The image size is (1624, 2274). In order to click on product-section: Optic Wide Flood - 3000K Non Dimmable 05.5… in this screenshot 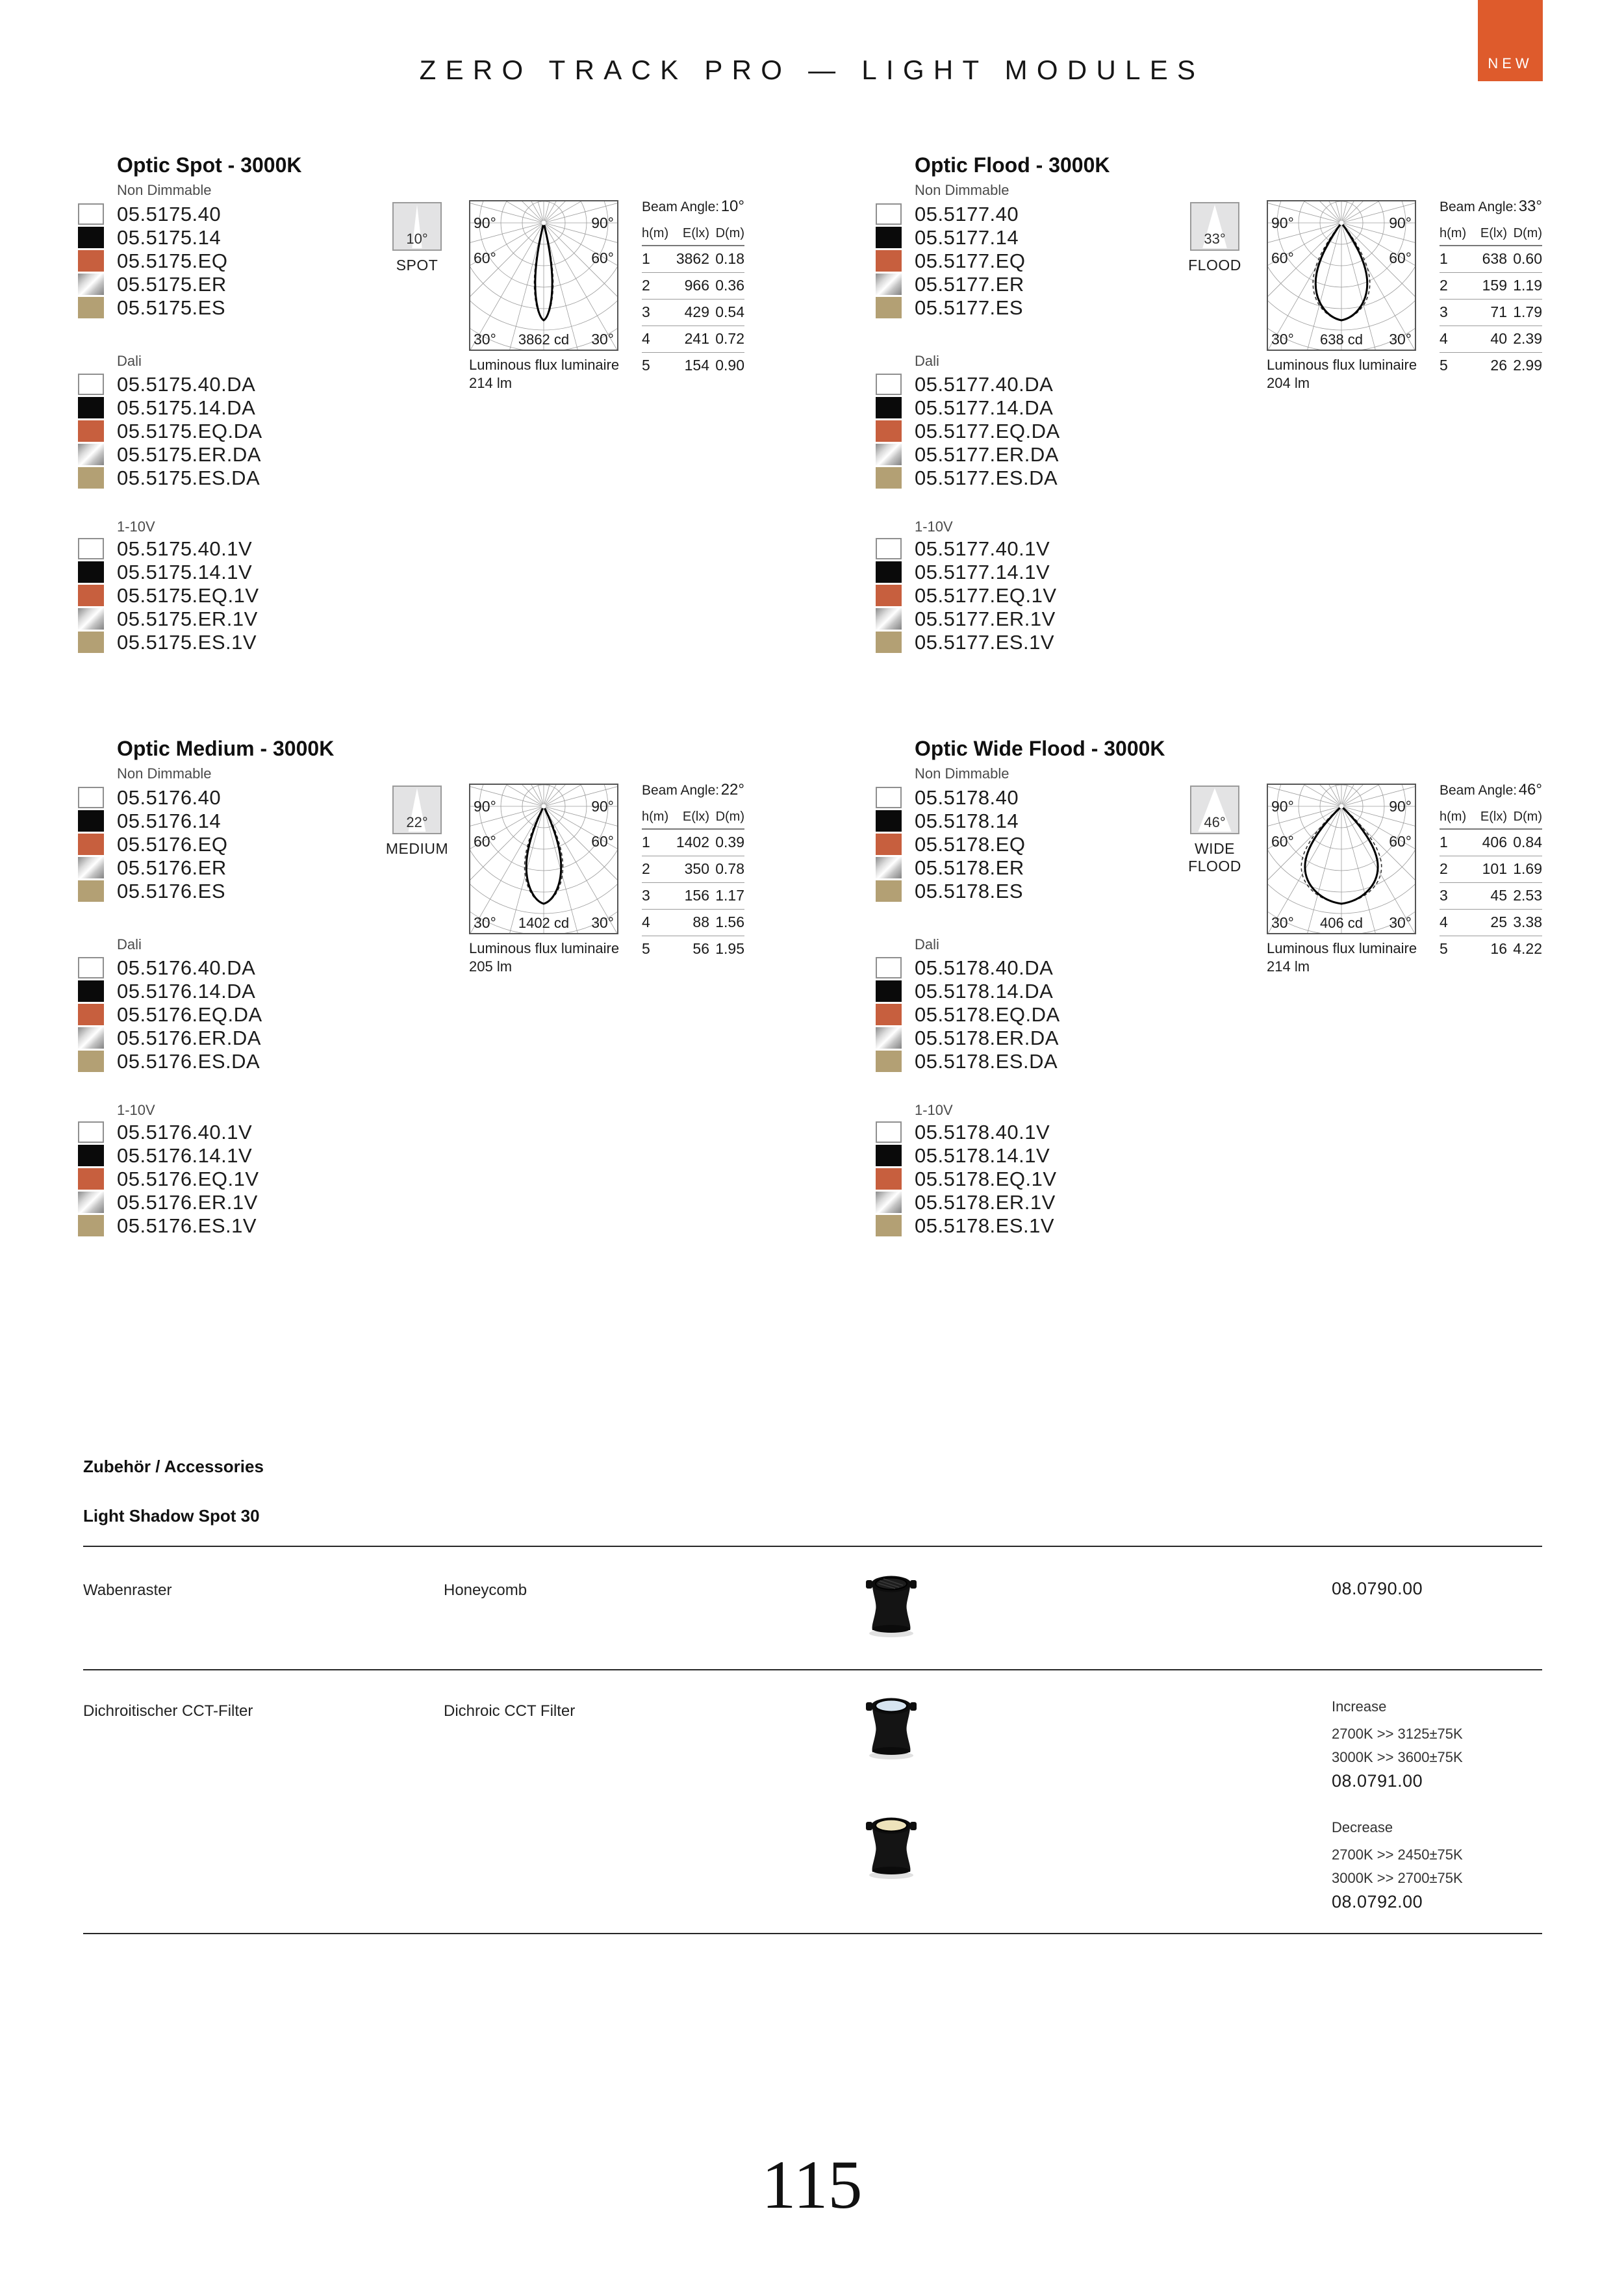, I will do `click(1212, 993)`.